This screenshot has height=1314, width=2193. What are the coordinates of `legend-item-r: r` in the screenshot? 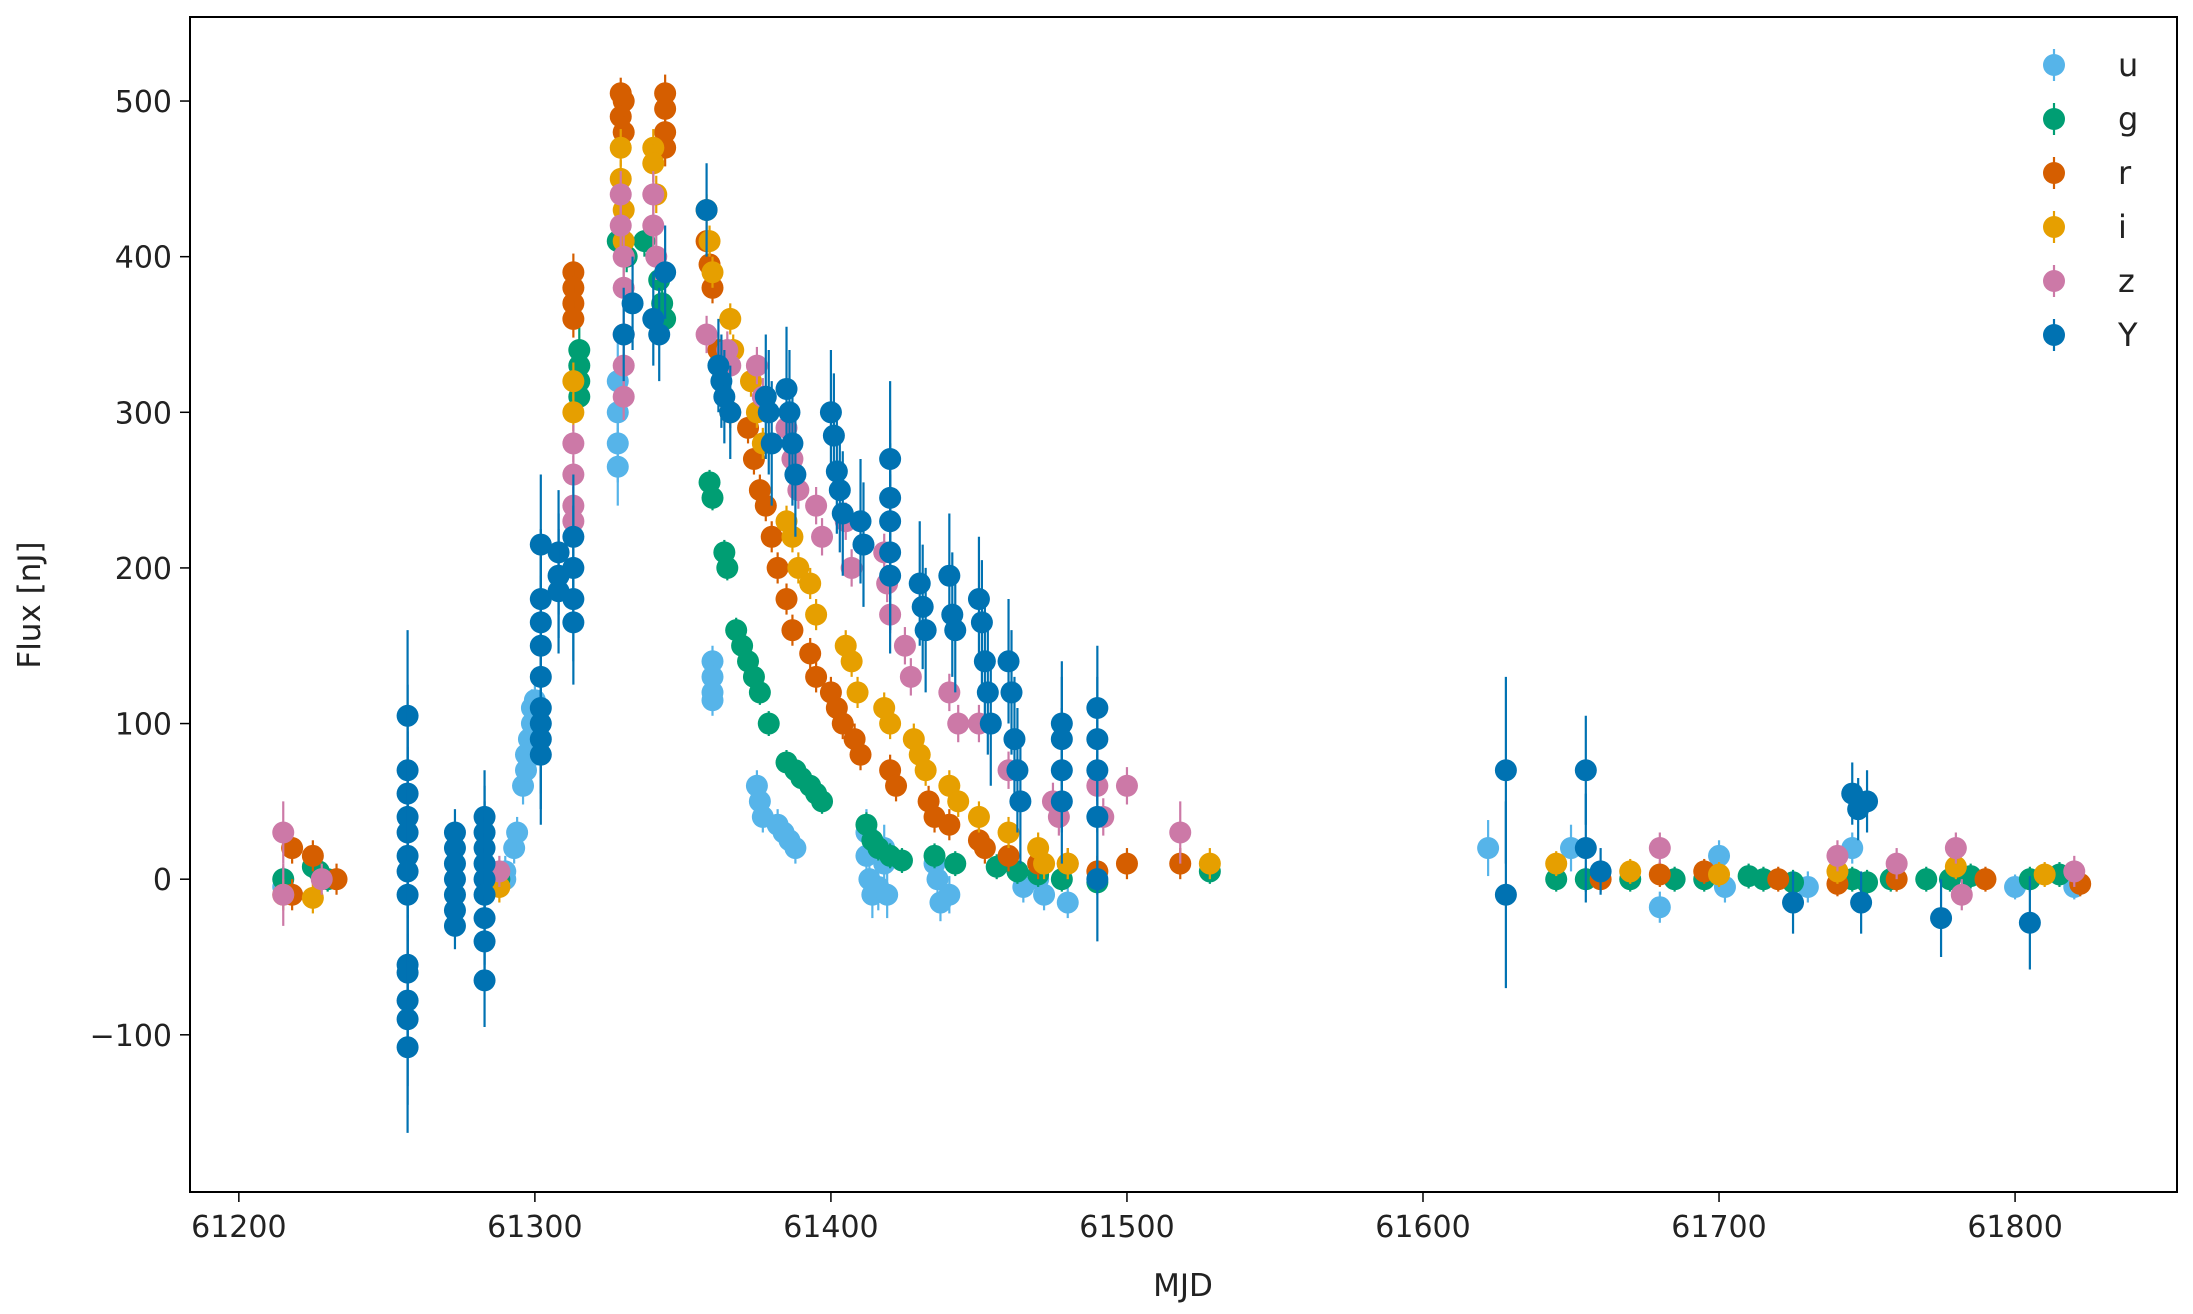 It's located at (2087, 173).